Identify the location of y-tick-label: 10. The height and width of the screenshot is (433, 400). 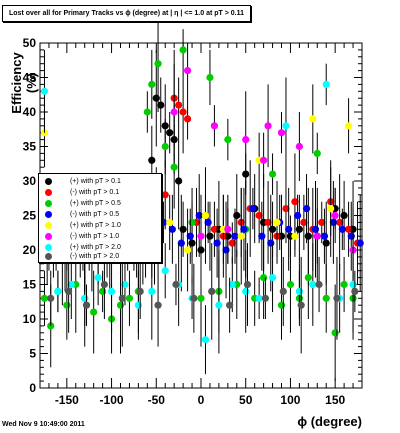
(30, 319).